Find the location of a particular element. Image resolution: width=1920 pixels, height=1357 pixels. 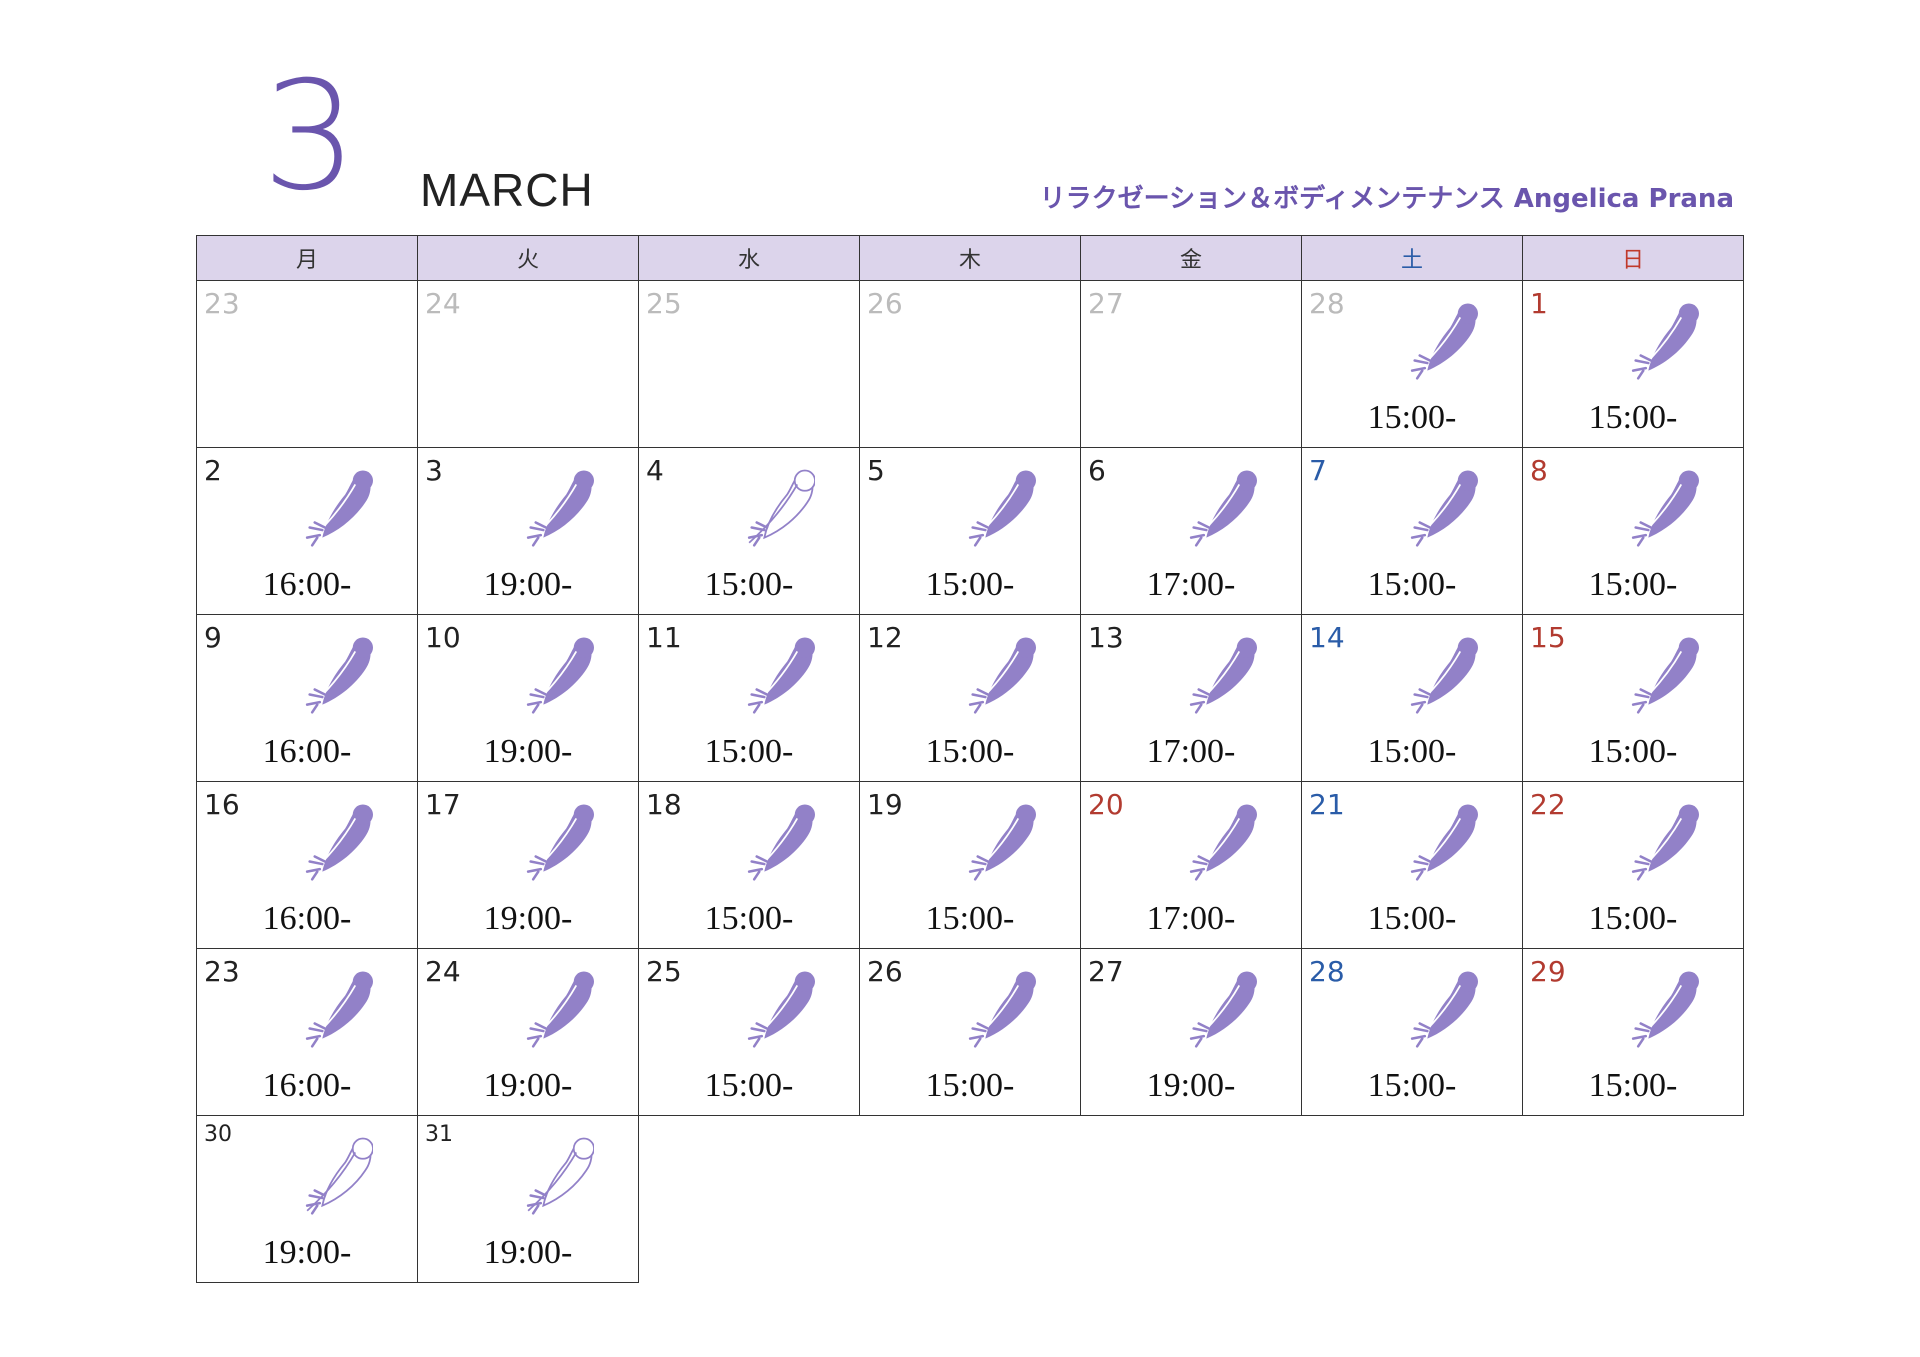

day-cell: 27 is located at coordinates (1191, 364).